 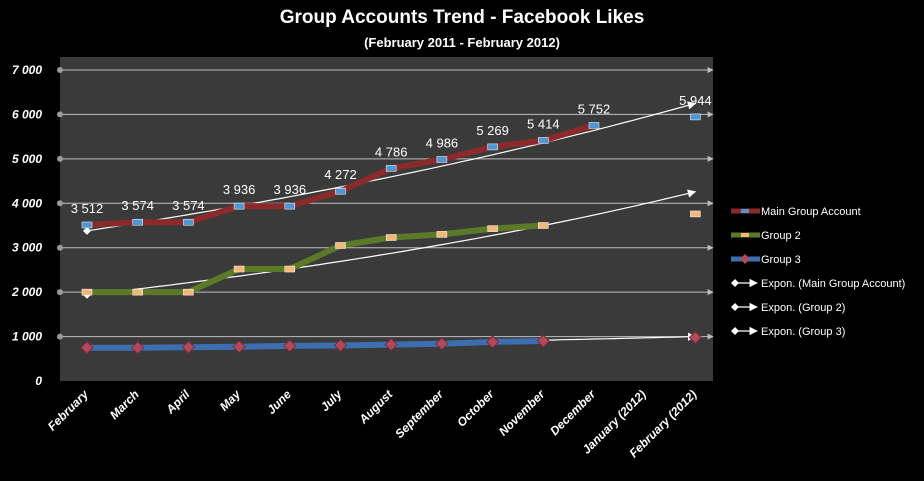 I want to click on x-tick-label: November, so click(x=522, y=412).